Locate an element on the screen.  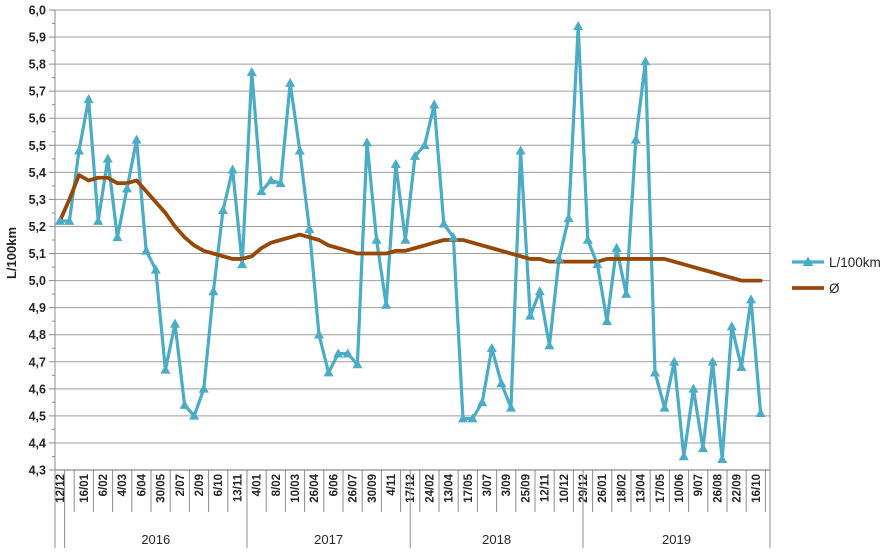
y-tick-label: 4,8 is located at coordinates (37, 335).